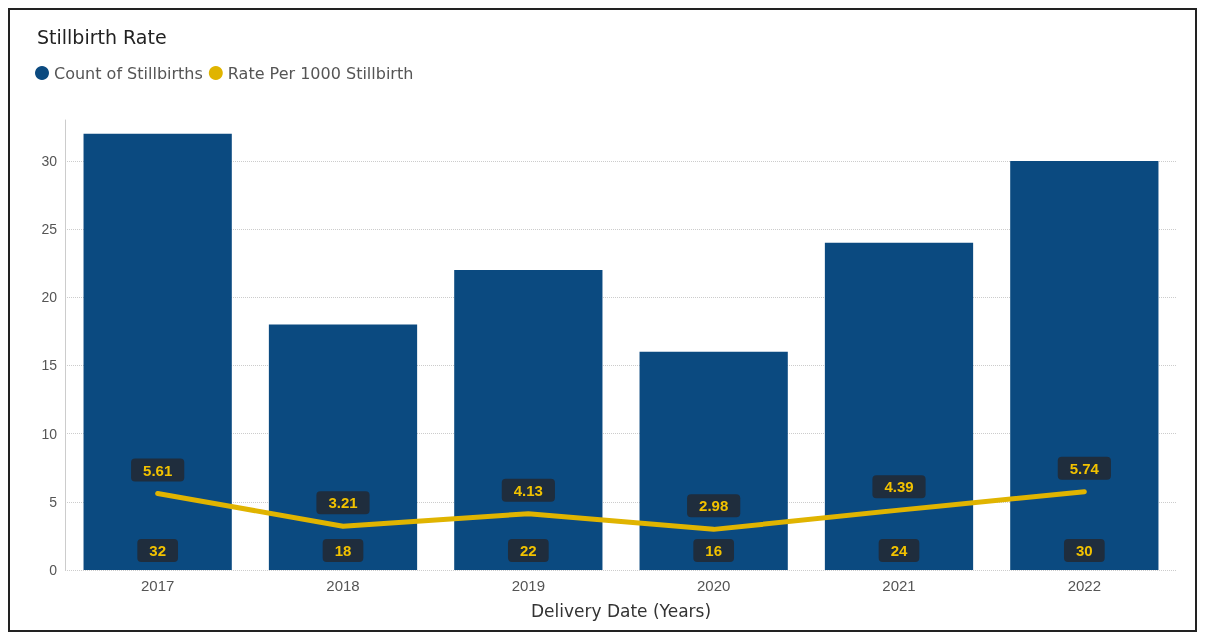  What do you see at coordinates (899, 487) in the screenshot?
I see `data-label: 4.39` at bounding box center [899, 487].